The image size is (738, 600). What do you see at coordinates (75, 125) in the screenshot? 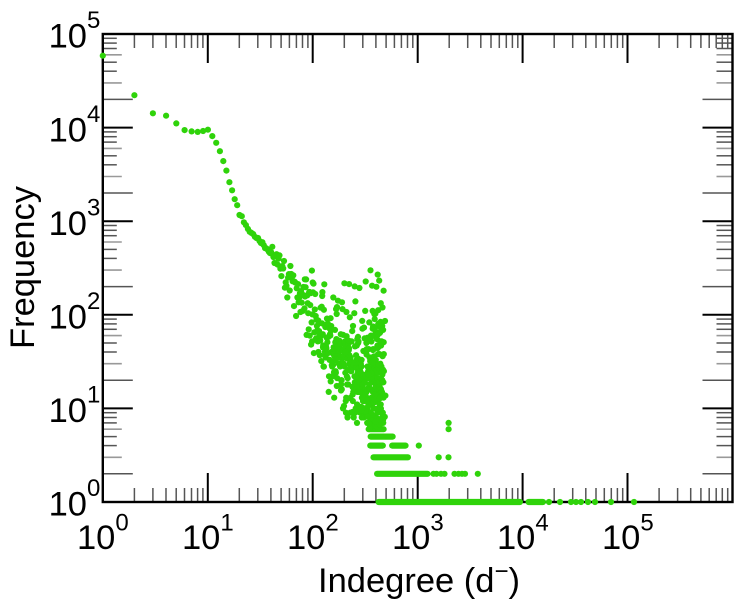
I see `svg-text: 104` at bounding box center [75, 125].